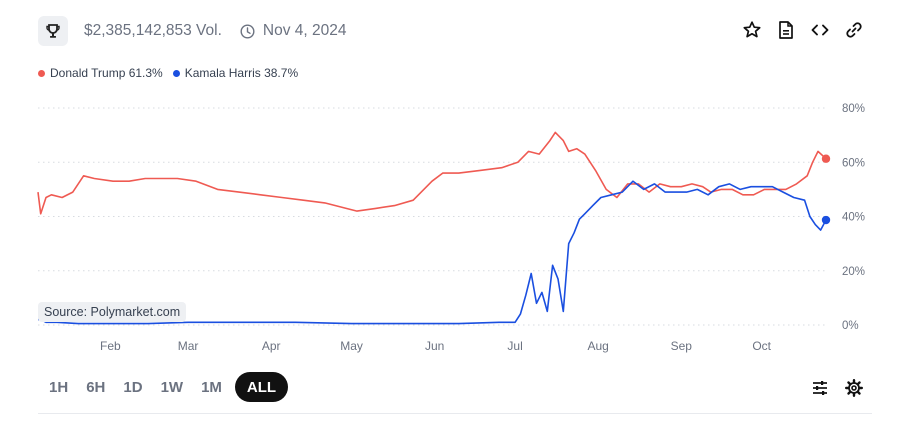 The image size is (910, 424). What do you see at coordinates (826, 220) in the screenshot?
I see `endpoint-marker-harris` at bounding box center [826, 220].